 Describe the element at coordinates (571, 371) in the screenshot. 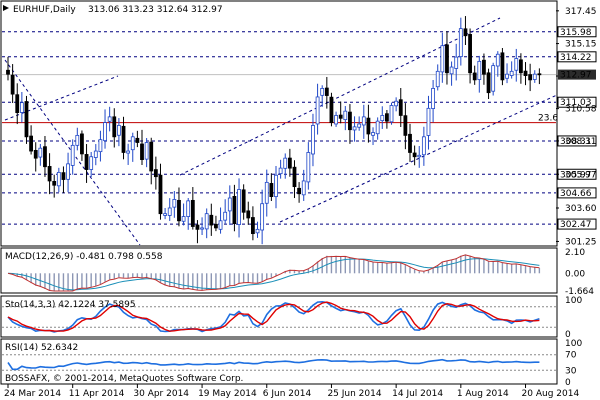

I see `rsi-tick-label: 30` at that location.